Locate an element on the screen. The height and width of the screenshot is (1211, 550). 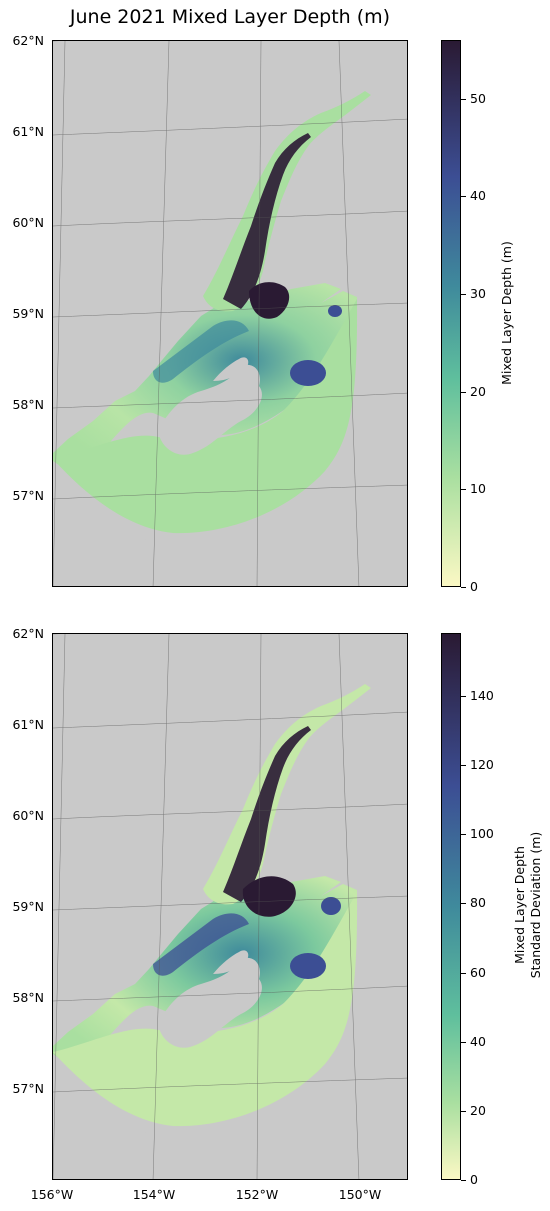
colorbar-tick-label: 140 is located at coordinates (482, 695).